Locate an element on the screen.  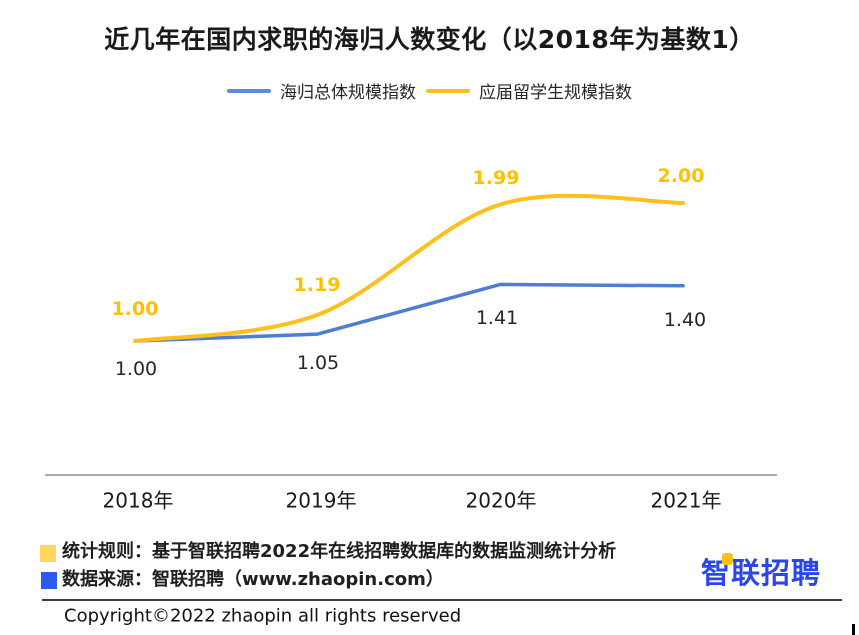
legend-label-overall: 海归总体规模指数 is located at coordinates (348, 93).